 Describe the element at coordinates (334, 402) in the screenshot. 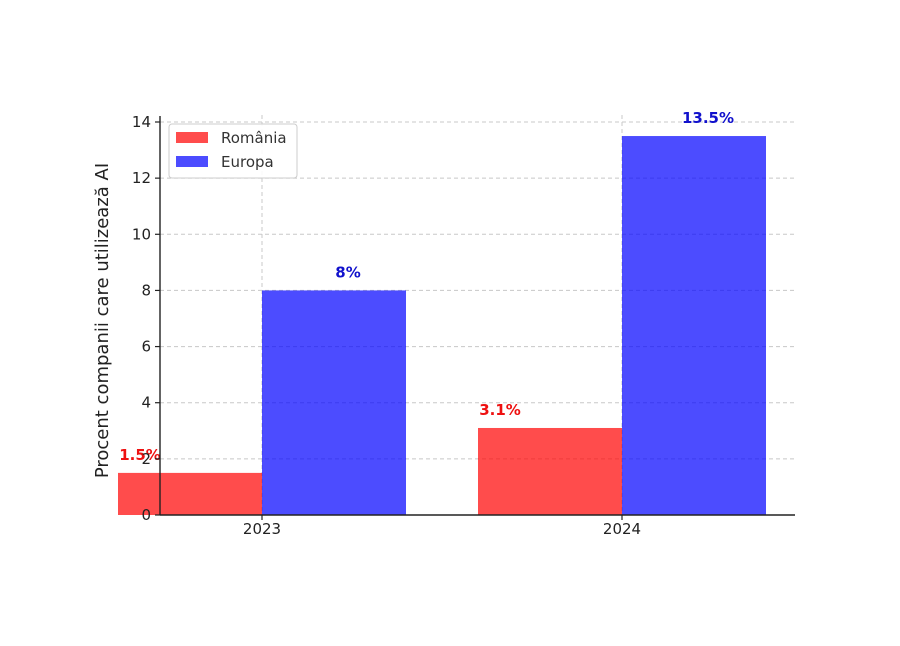

I see `bar-europa-2023` at that location.